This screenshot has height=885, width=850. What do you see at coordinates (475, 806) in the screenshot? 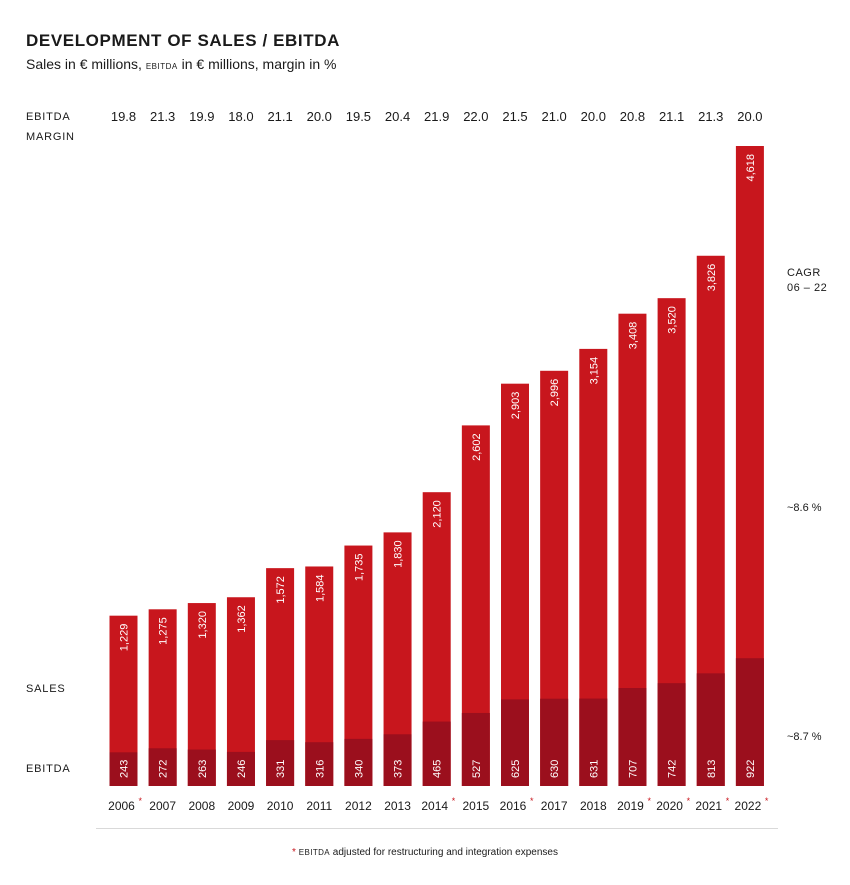
I see `year-label-2015: 2015` at bounding box center [475, 806].